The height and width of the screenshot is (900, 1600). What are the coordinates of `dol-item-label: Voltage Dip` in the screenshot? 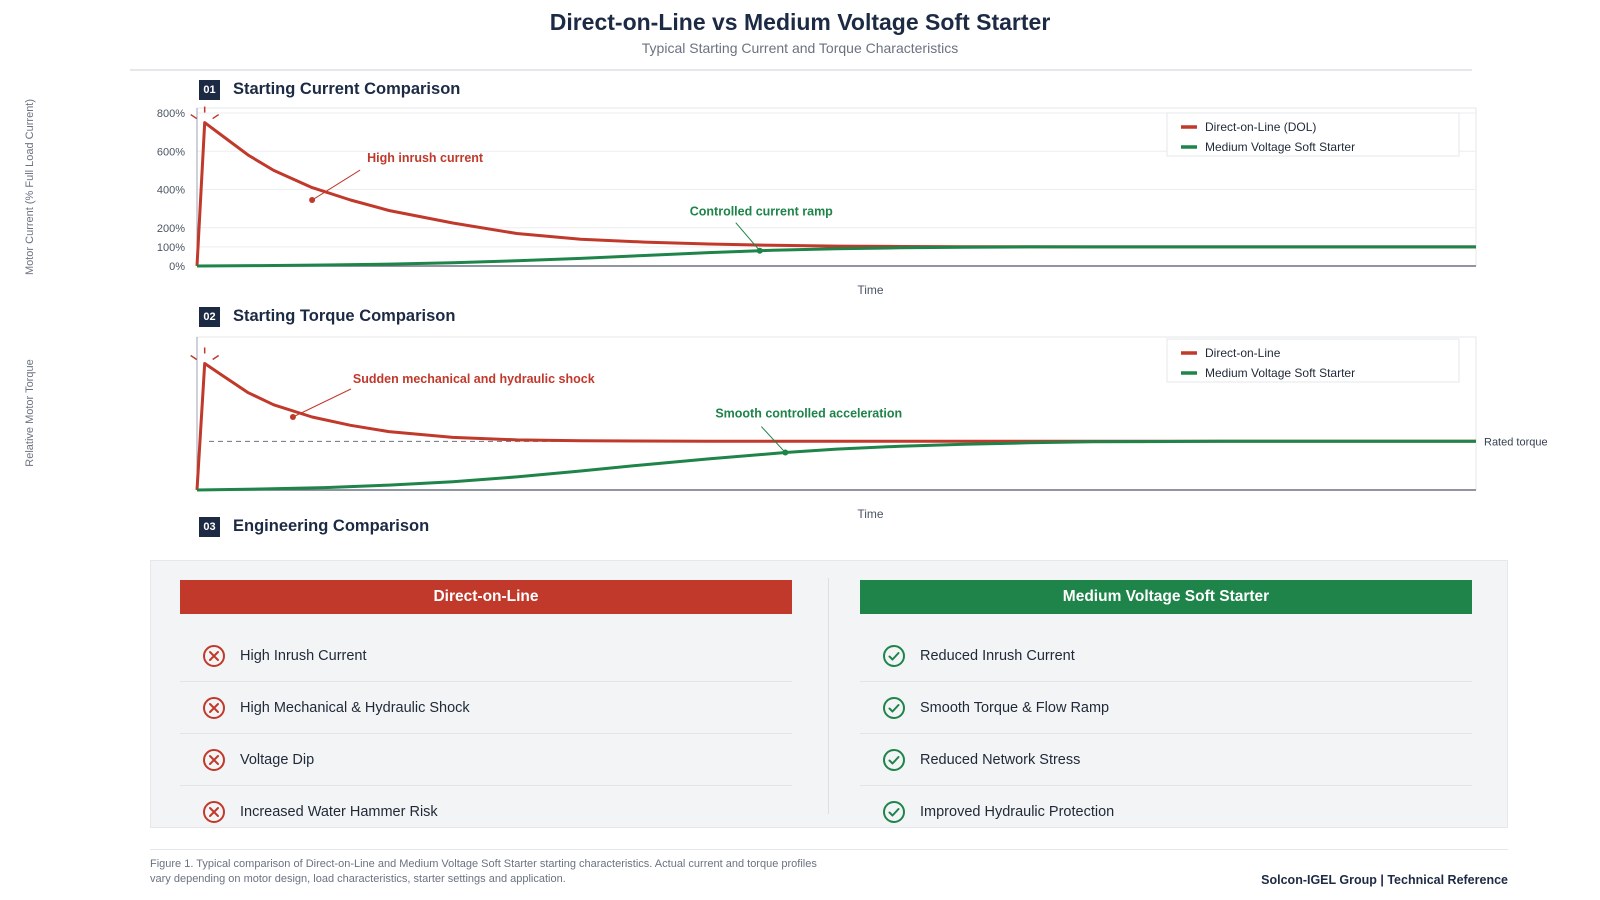 It's located at (277, 759).